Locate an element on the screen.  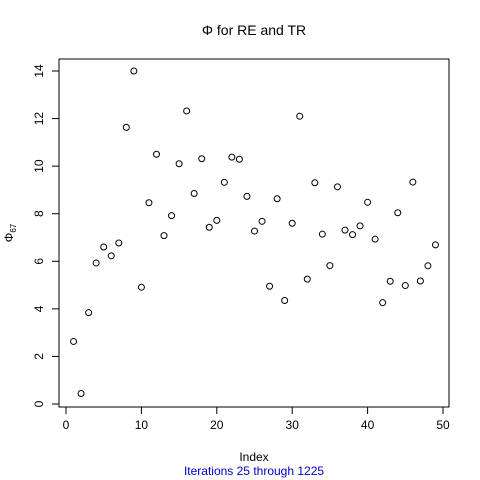
chart-subtitle: Iterations 25 through 1225 is located at coordinates (254, 471).